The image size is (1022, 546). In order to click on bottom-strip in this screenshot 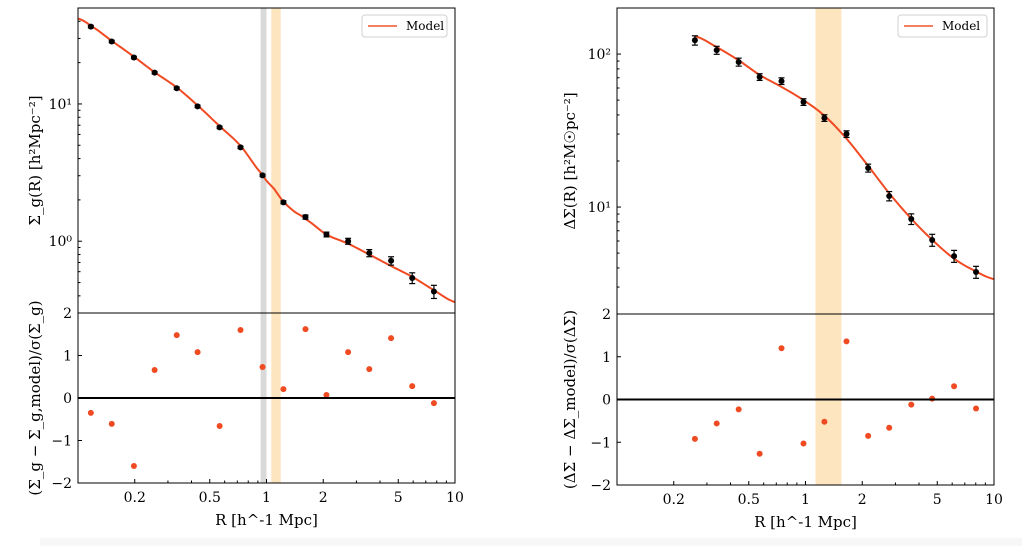, I will do `click(531, 542)`.